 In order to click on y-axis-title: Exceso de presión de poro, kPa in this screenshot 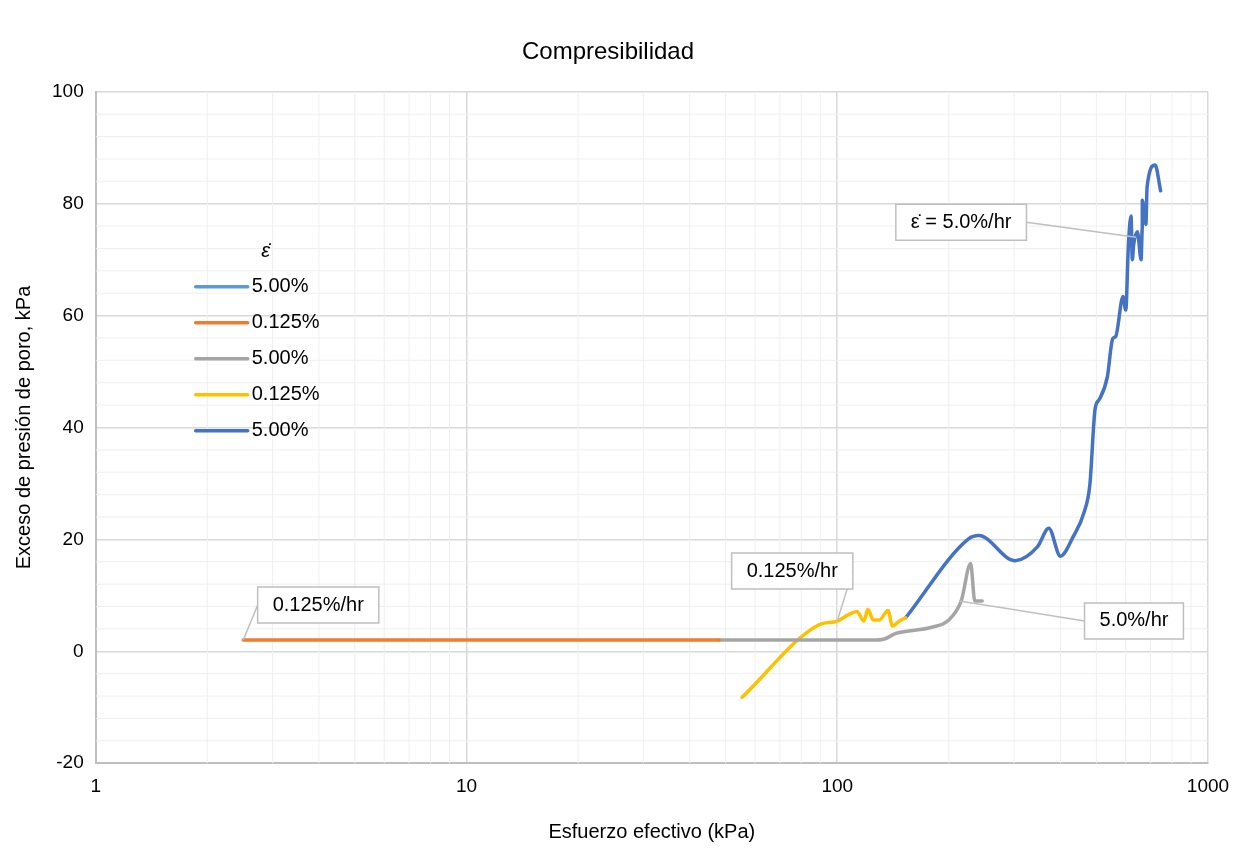, I will do `click(22, 427)`.